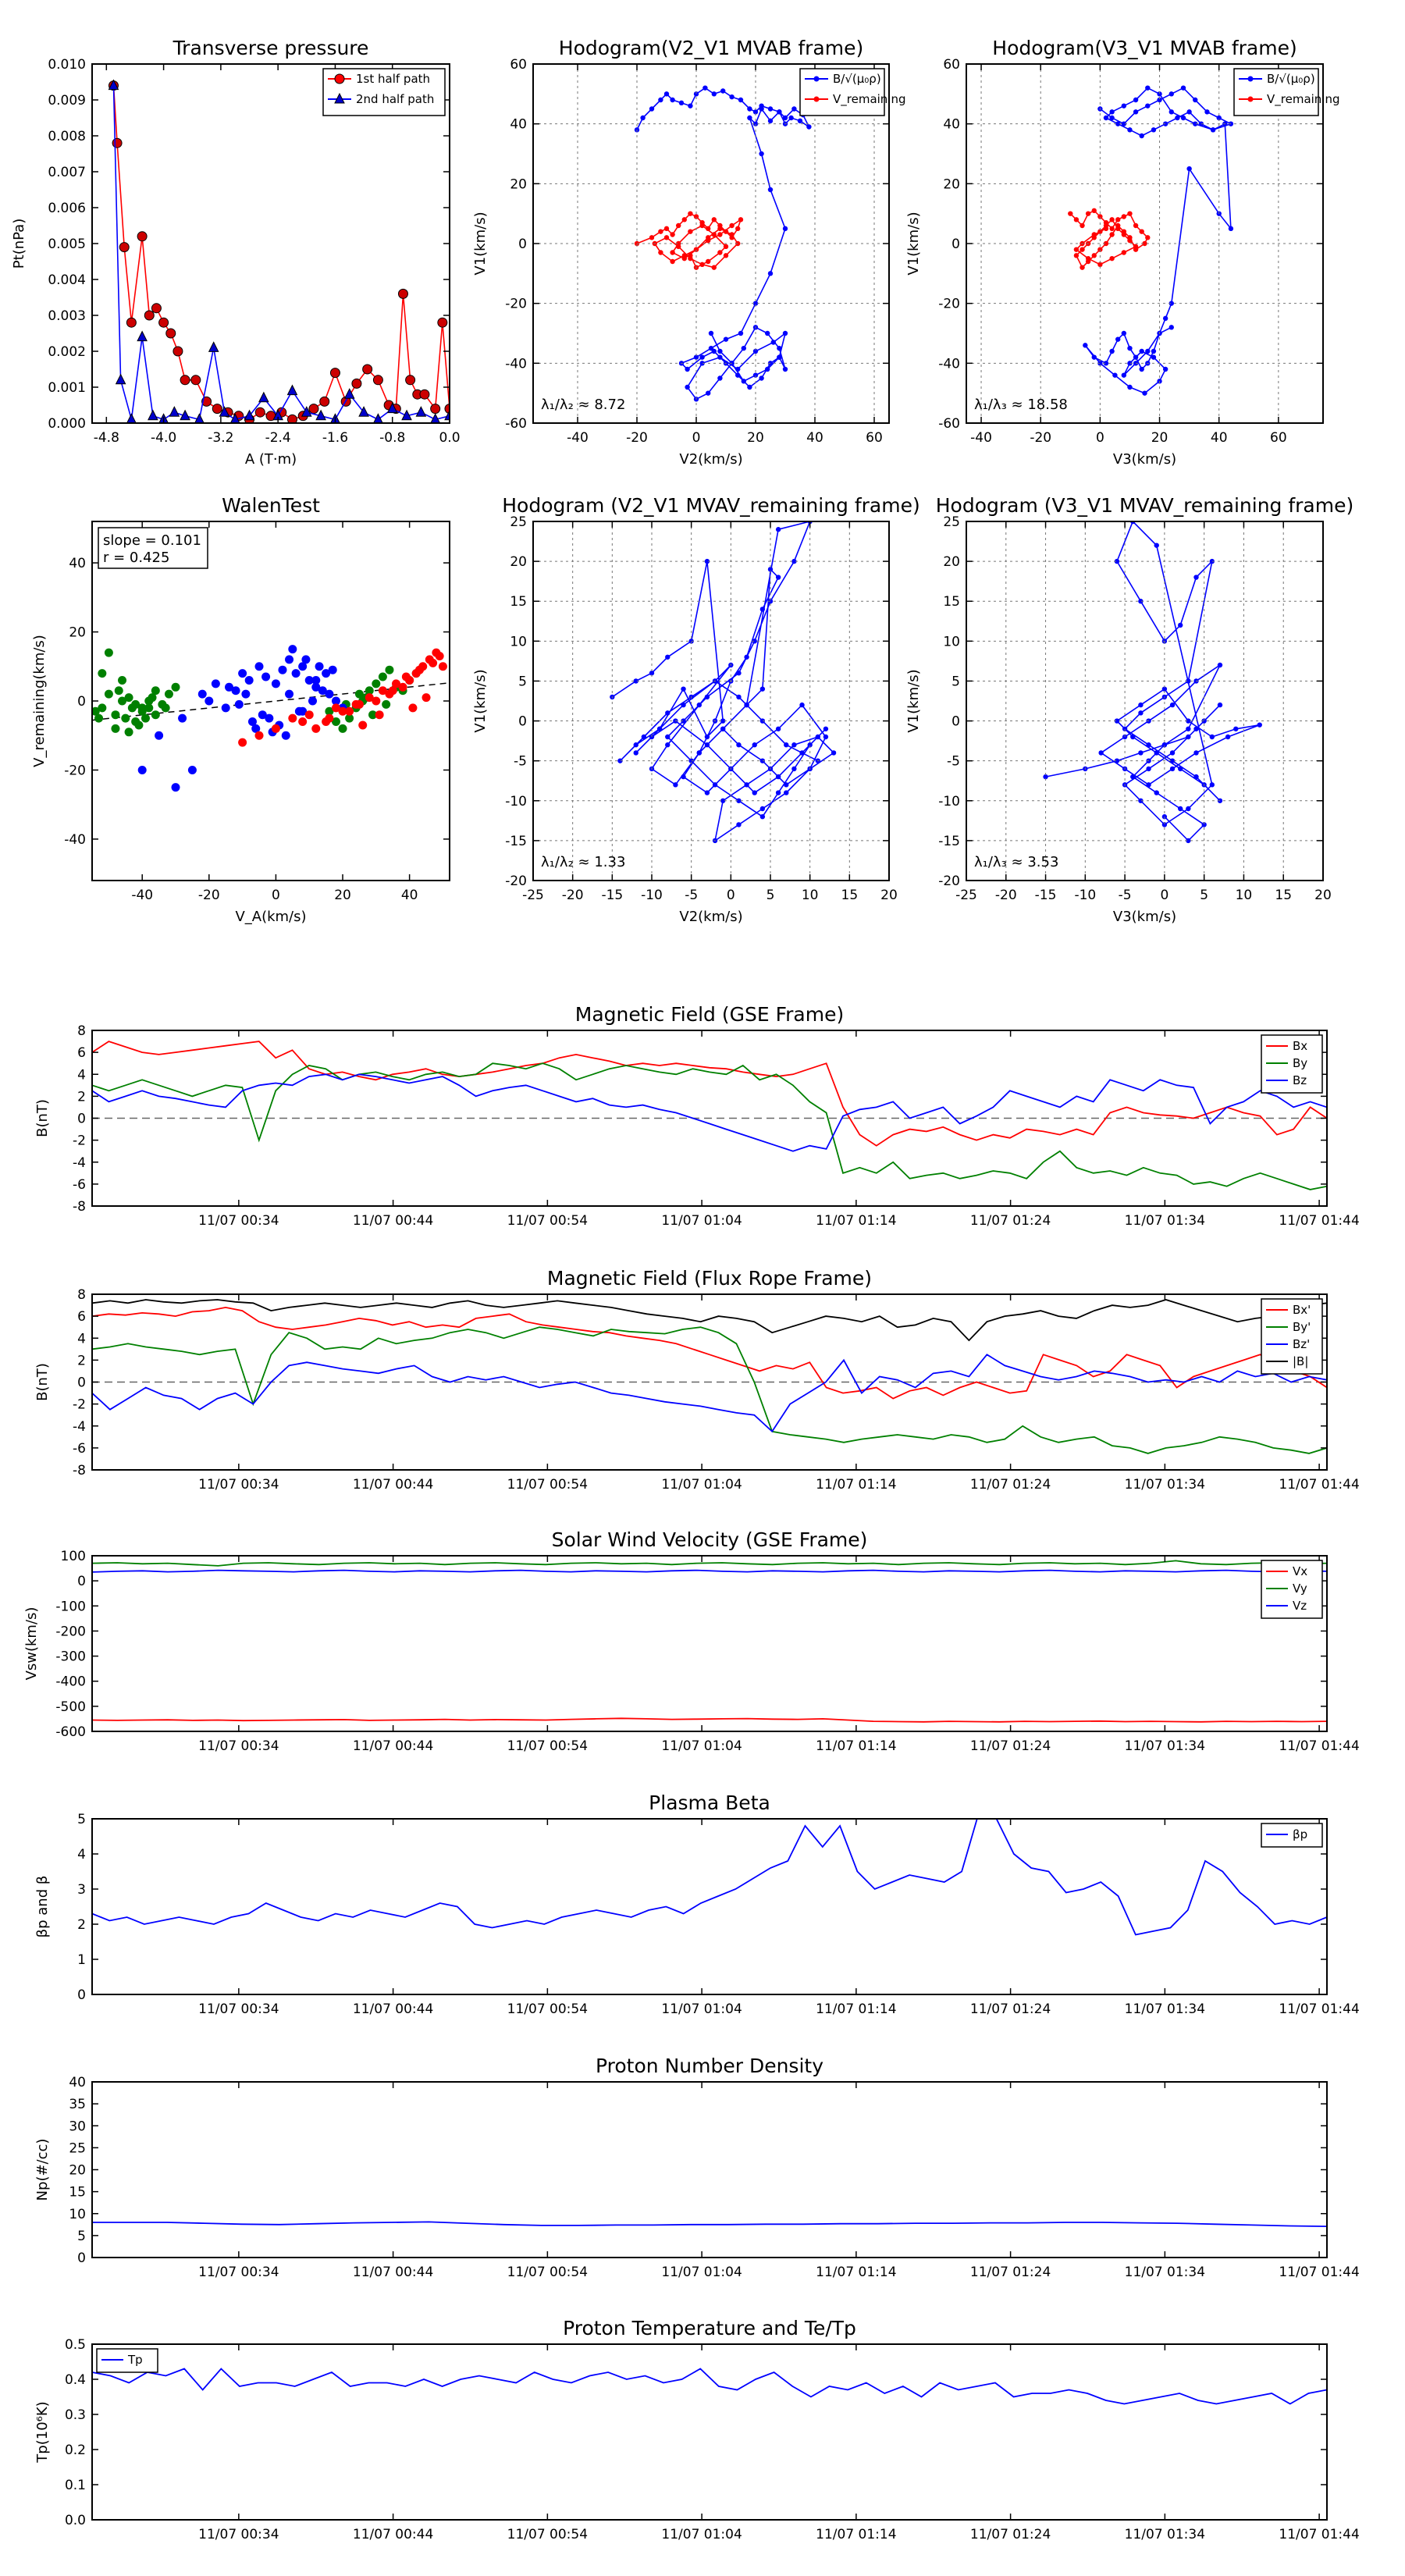  I want to click on legend-label: 1st half path, so click(393, 79).